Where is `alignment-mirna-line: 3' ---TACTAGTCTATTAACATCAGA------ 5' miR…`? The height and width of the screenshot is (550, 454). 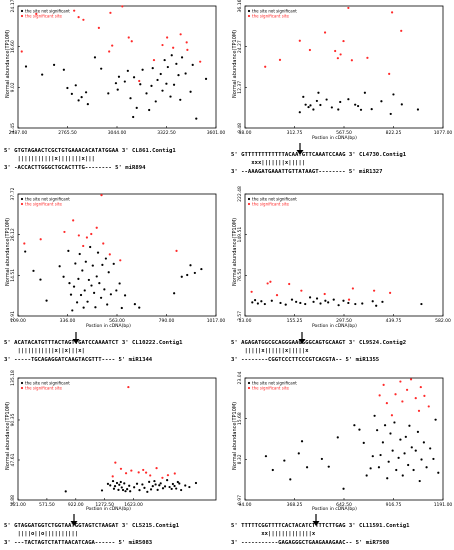 alignment-mirna-line: 3' ---TACTAGTCTATTAACATCAGA------ 5' miR… is located at coordinates (78, 543).